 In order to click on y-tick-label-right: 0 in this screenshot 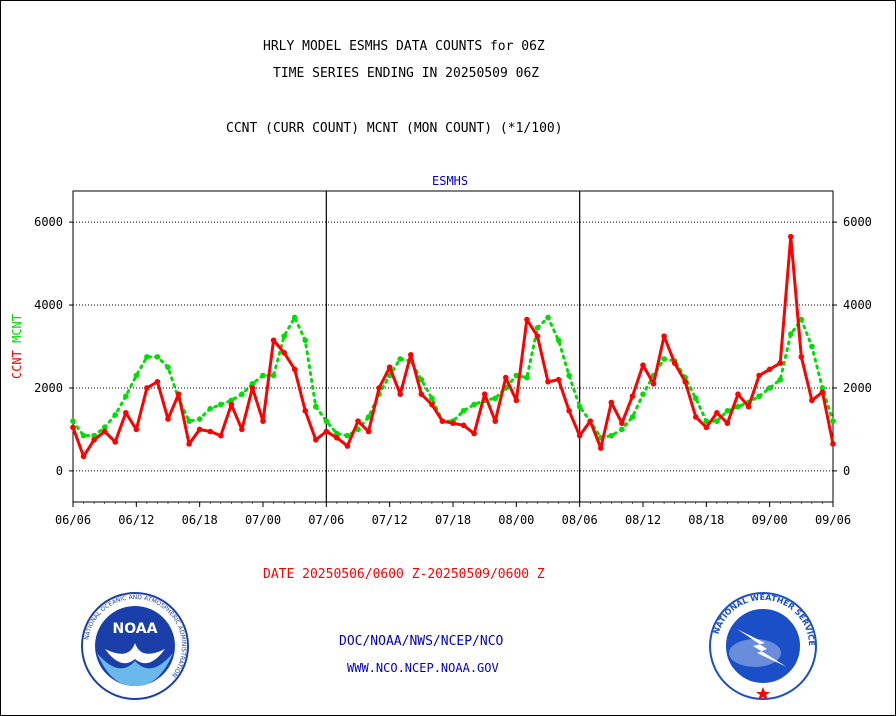, I will do `click(846, 471)`.